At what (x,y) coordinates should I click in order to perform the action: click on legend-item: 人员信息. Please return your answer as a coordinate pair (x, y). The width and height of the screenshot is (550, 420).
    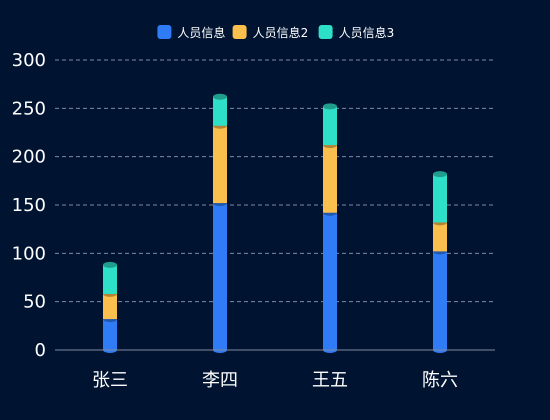
    Looking at the image, I should click on (191, 32).